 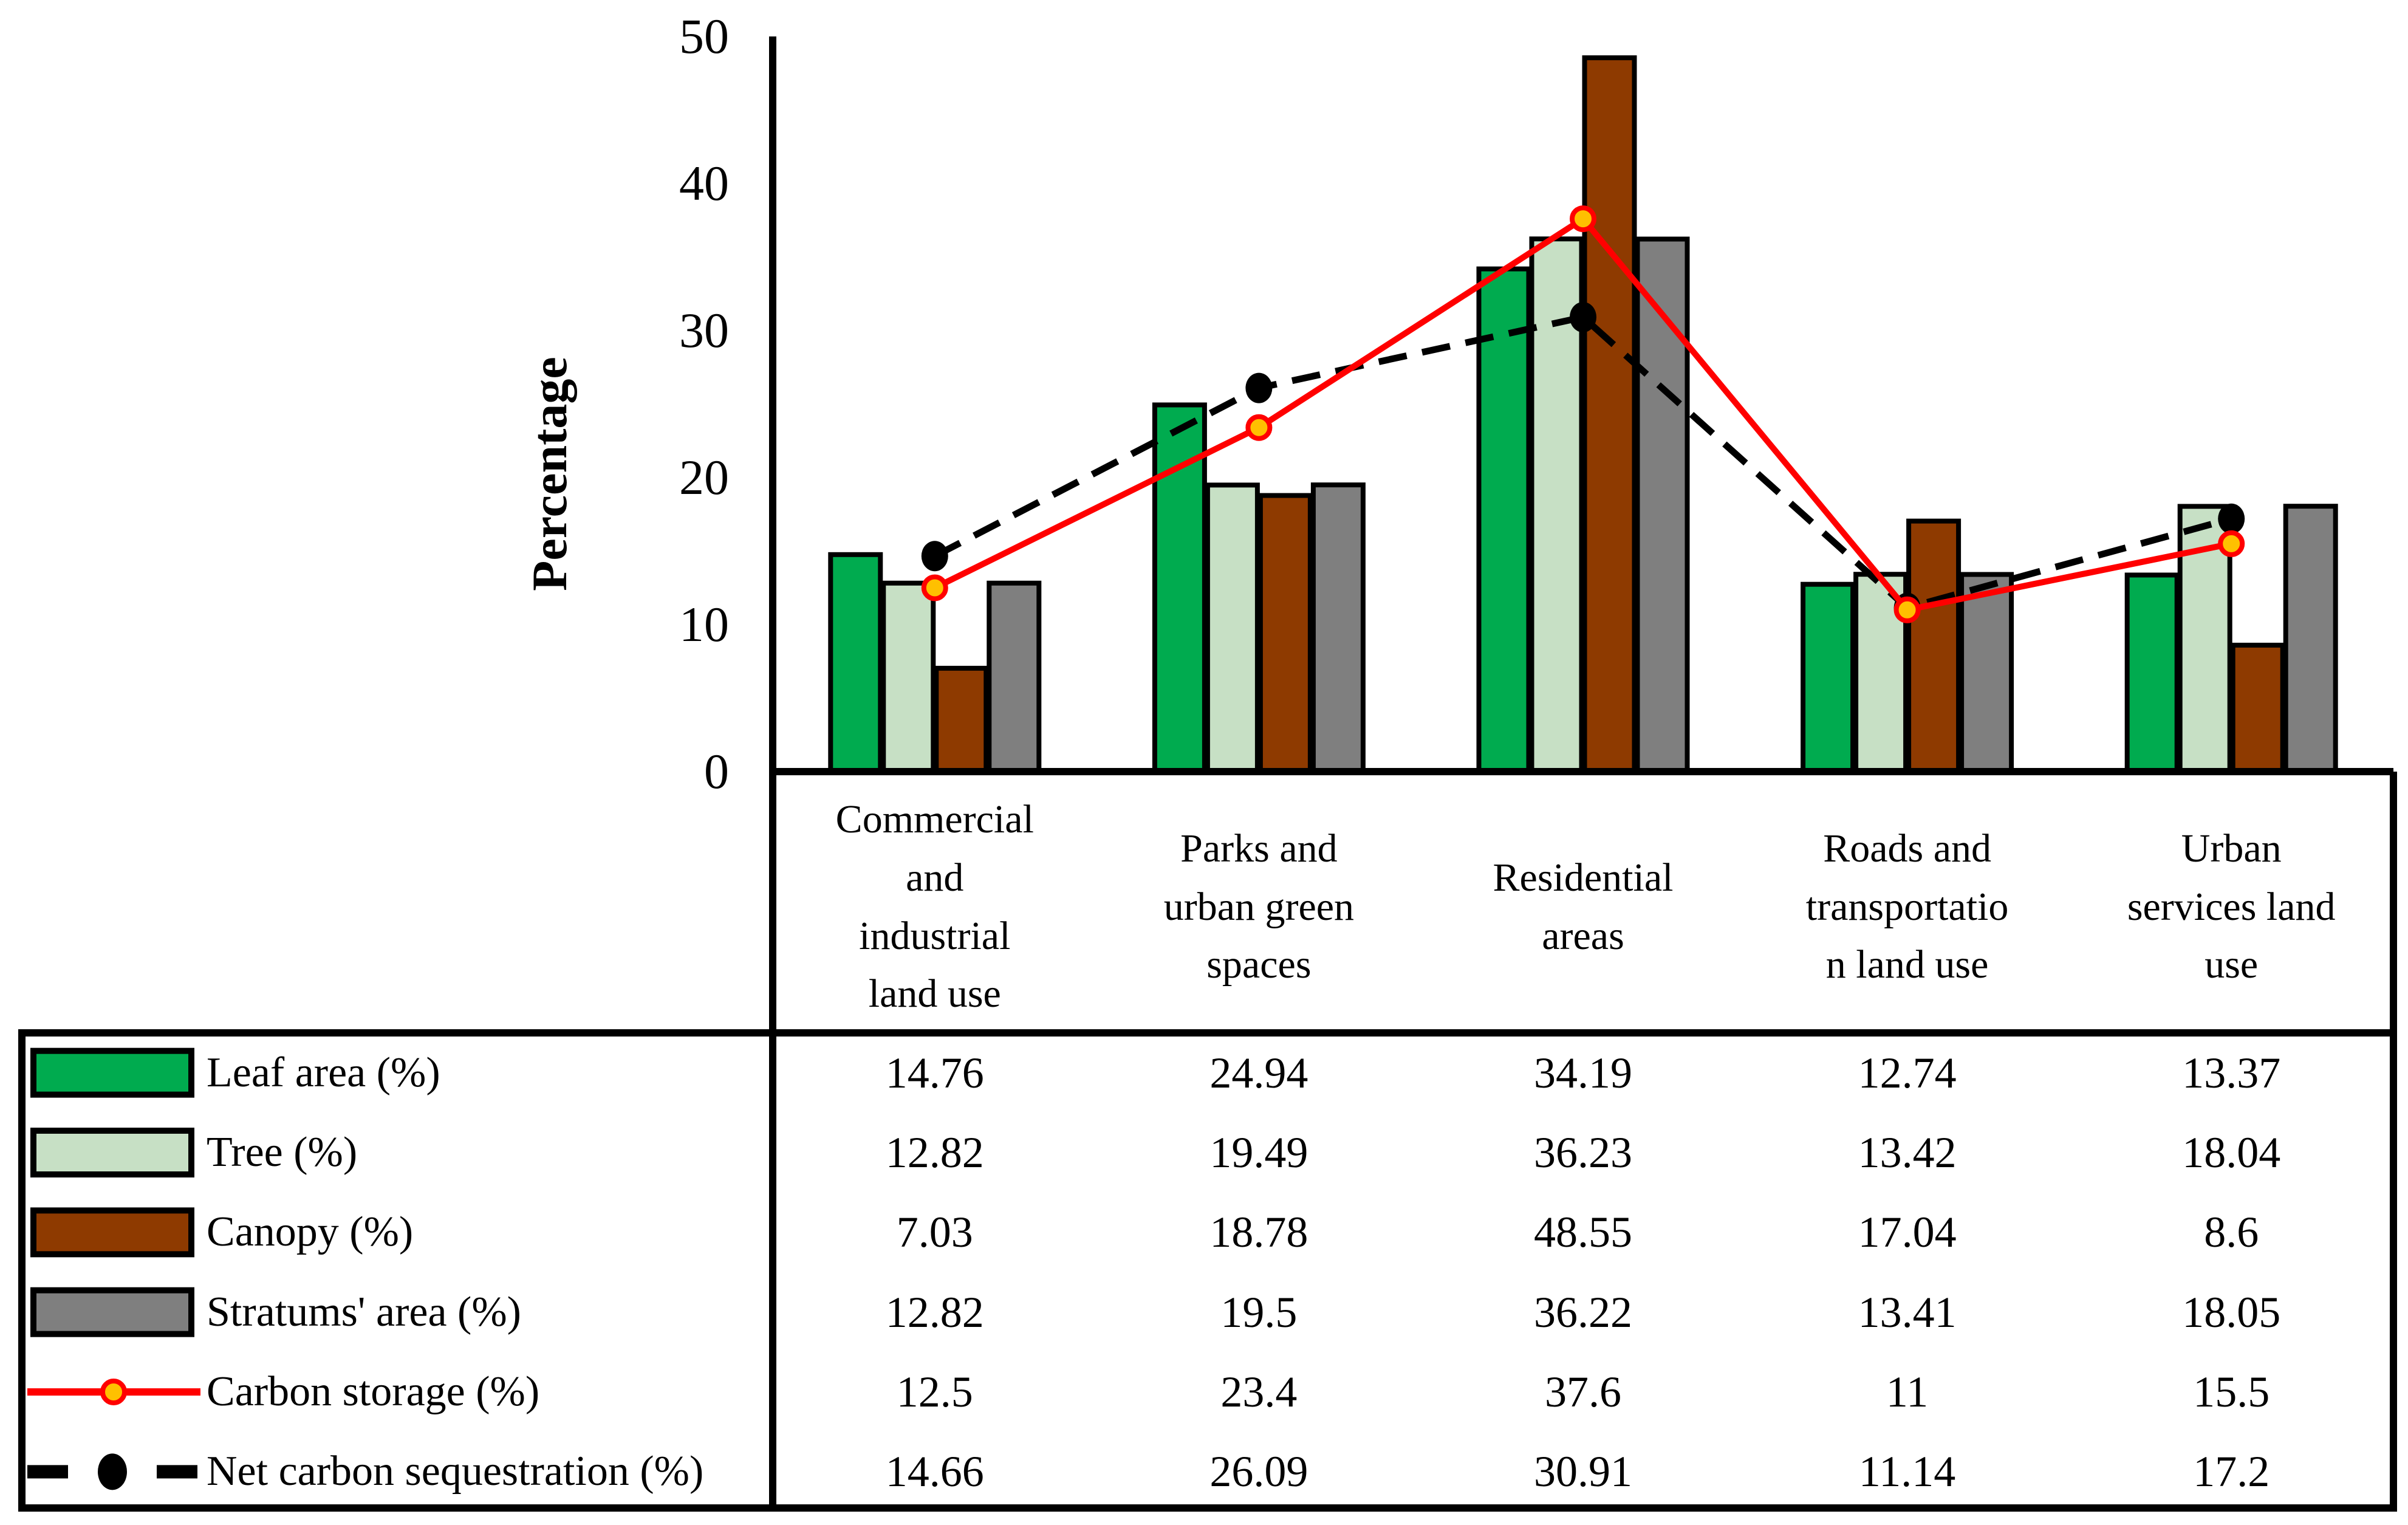 I want to click on line-net-carbon-sequestration, so click(x=1582, y=463).